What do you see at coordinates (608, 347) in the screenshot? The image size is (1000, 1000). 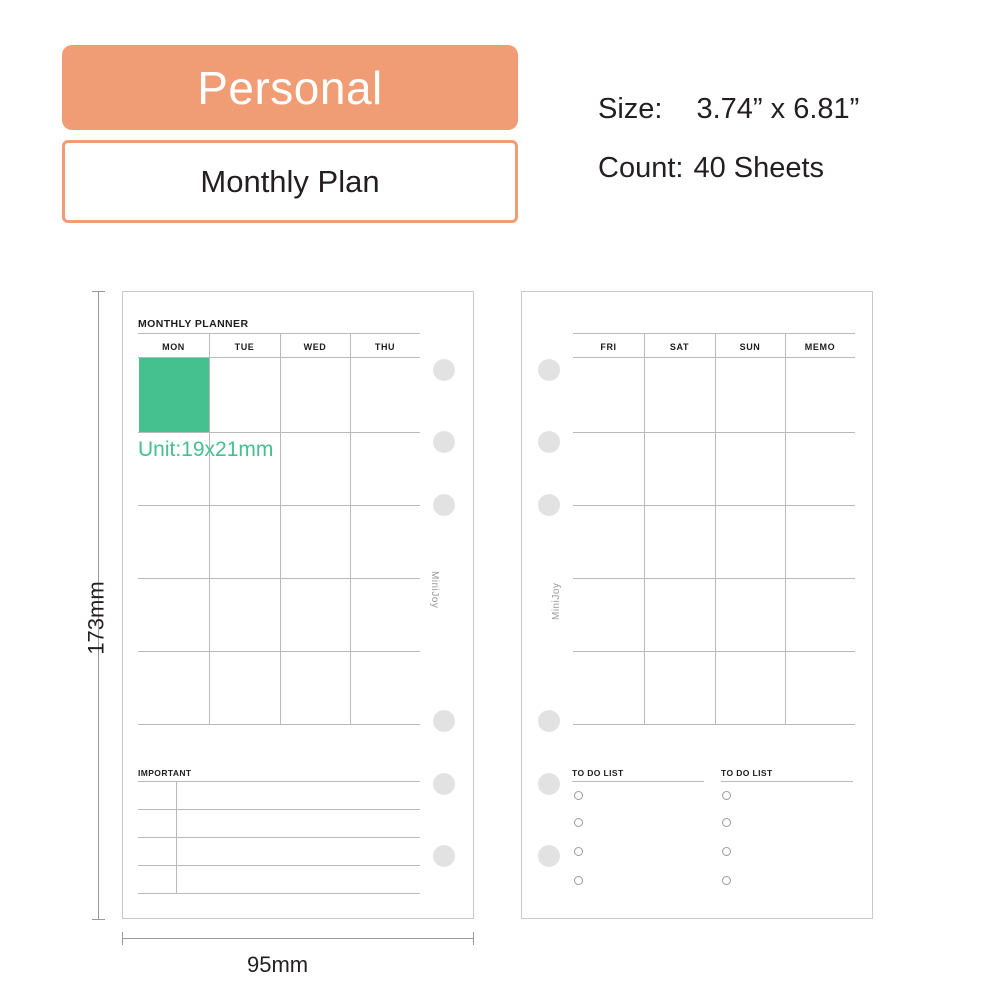 I see `day-header-fri: FRI` at bounding box center [608, 347].